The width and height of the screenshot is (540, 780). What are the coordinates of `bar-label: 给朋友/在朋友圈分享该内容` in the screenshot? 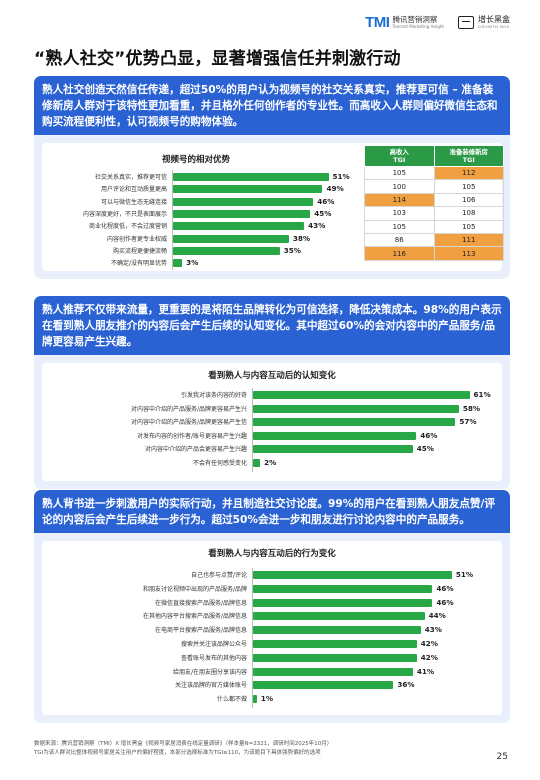 It's located at (209, 672).